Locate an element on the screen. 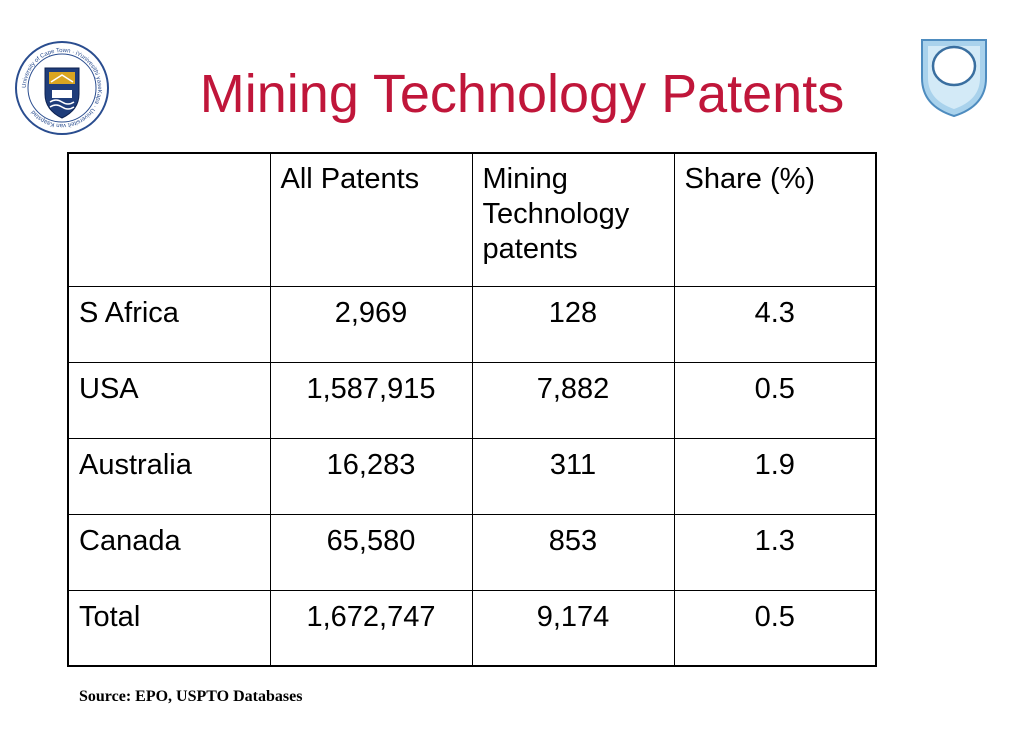 Image resolution: width=1024 pixels, height=740 pixels. header-mining-line-1: Mining is located at coordinates (525, 179).